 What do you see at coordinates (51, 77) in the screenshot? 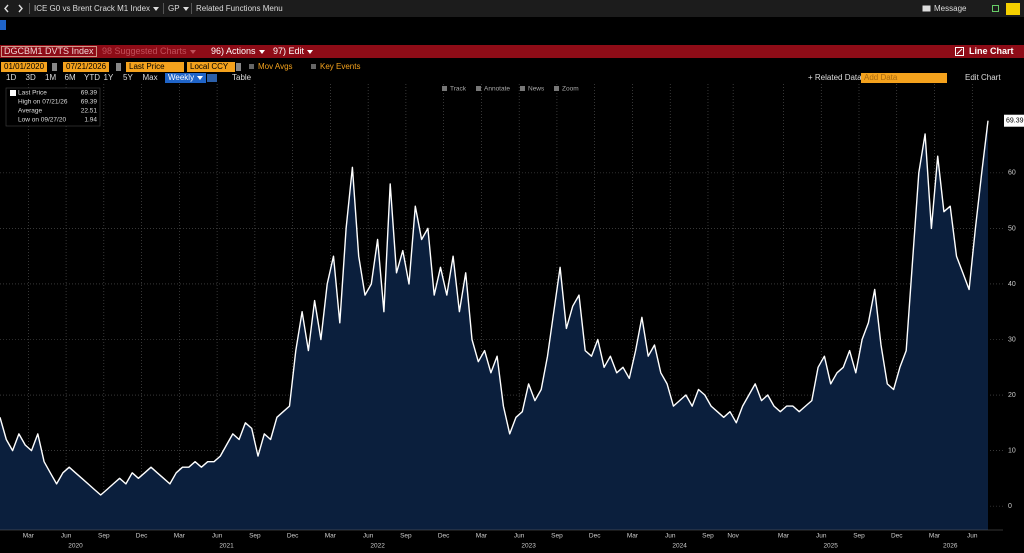
I see `period-button: 1M` at bounding box center [51, 77].